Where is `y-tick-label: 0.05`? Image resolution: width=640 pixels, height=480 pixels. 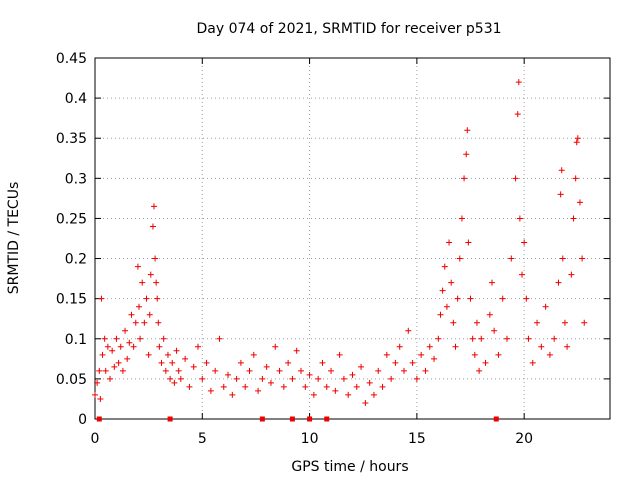
y-tick-label: 0.05 is located at coordinates (71, 380).